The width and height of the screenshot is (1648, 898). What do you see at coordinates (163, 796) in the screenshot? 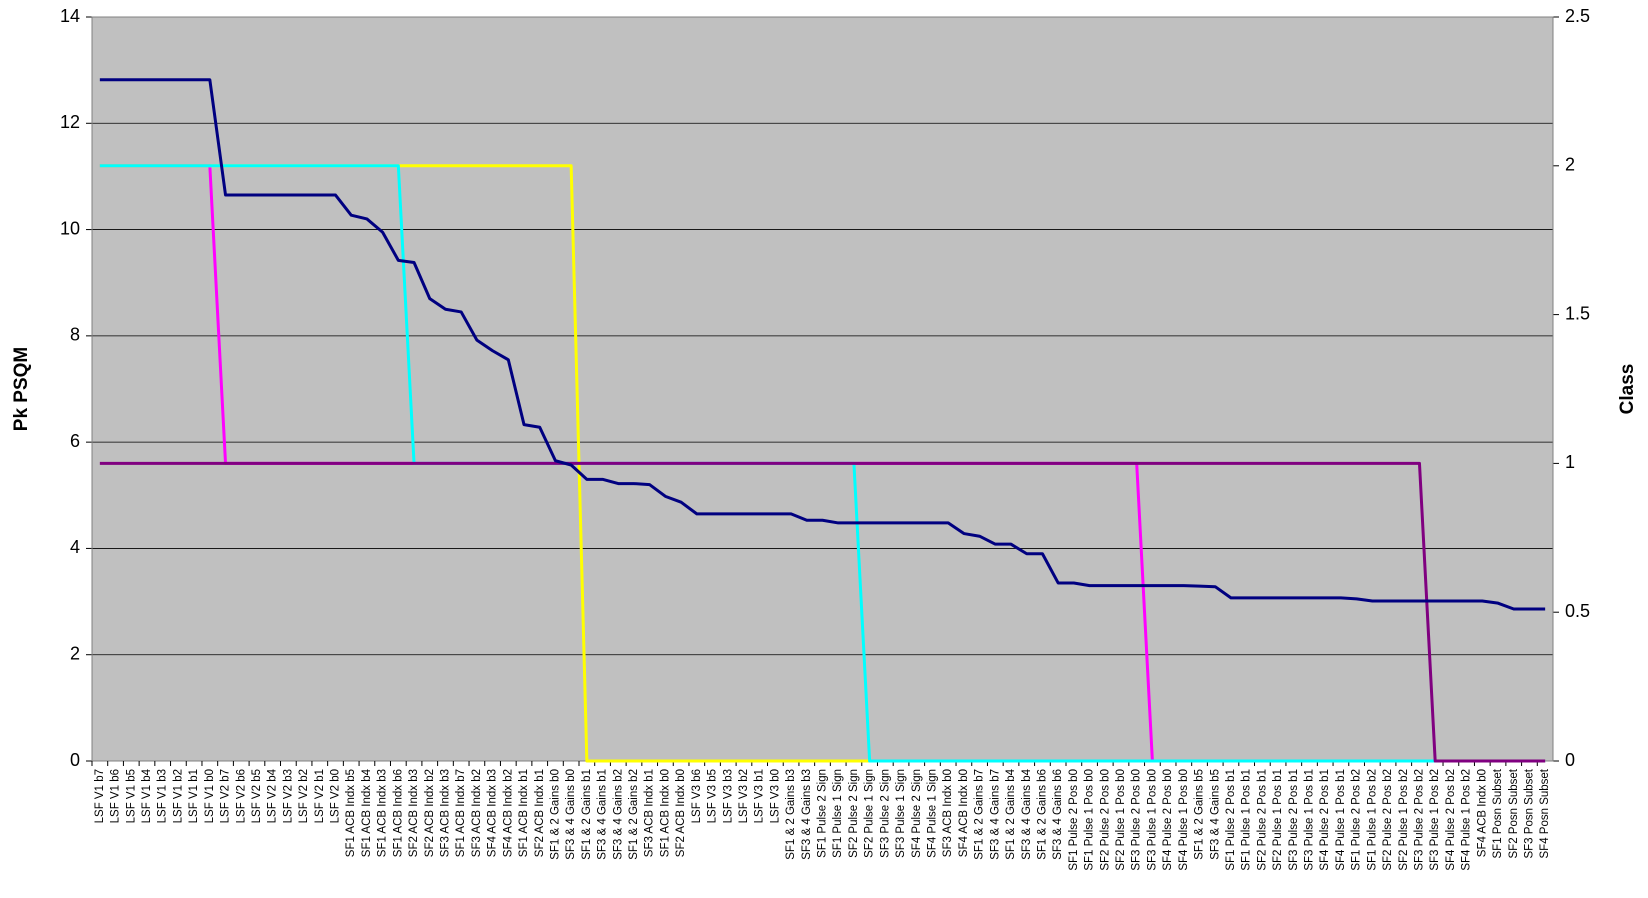
I see `x-tick-label: LSF V1 b3` at bounding box center [163, 796].